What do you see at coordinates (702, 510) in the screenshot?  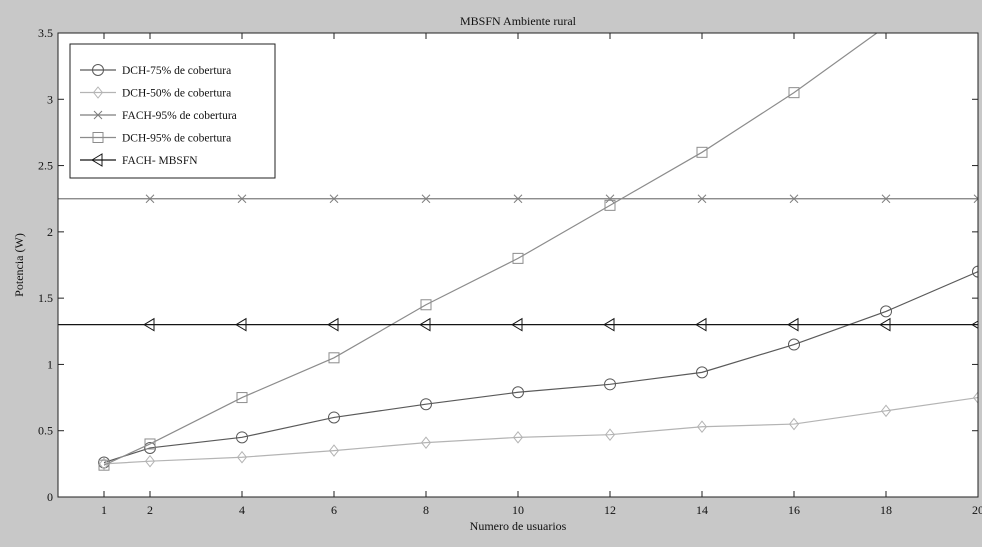 I see `x-tick-label: 14` at bounding box center [702, 510].